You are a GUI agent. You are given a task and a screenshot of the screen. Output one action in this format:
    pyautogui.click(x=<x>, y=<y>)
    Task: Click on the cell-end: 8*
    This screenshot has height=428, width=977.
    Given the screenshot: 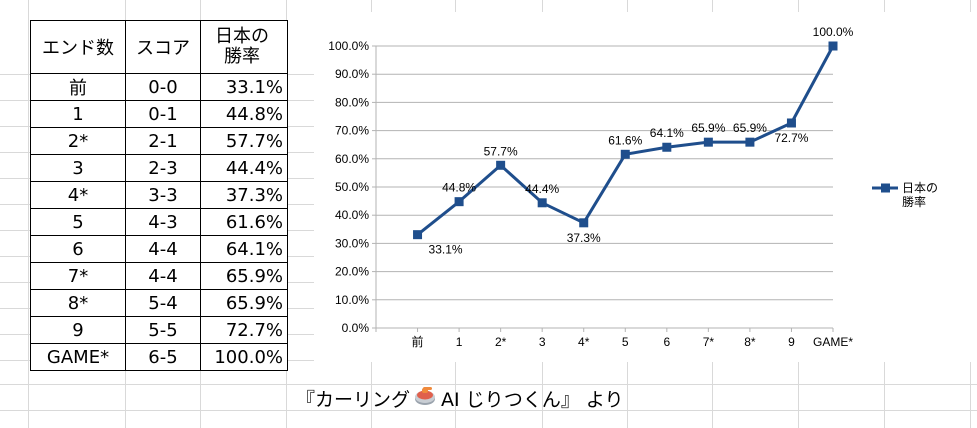 What is the action you would take?
    pyautogui.click(x=78, y=303)
    